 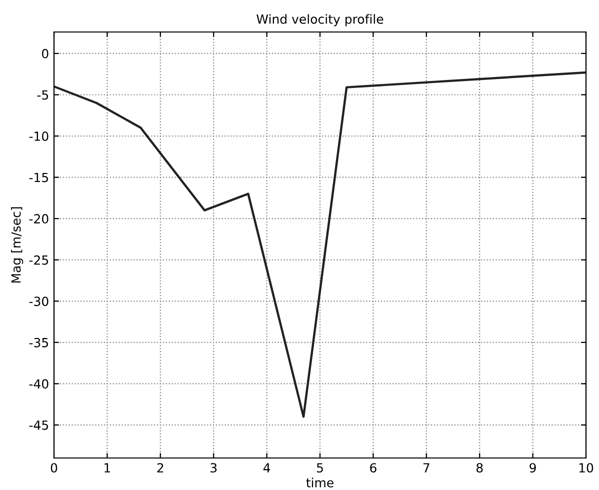 I want to click on y-tick-label: -35, so click(x=38, y=343).